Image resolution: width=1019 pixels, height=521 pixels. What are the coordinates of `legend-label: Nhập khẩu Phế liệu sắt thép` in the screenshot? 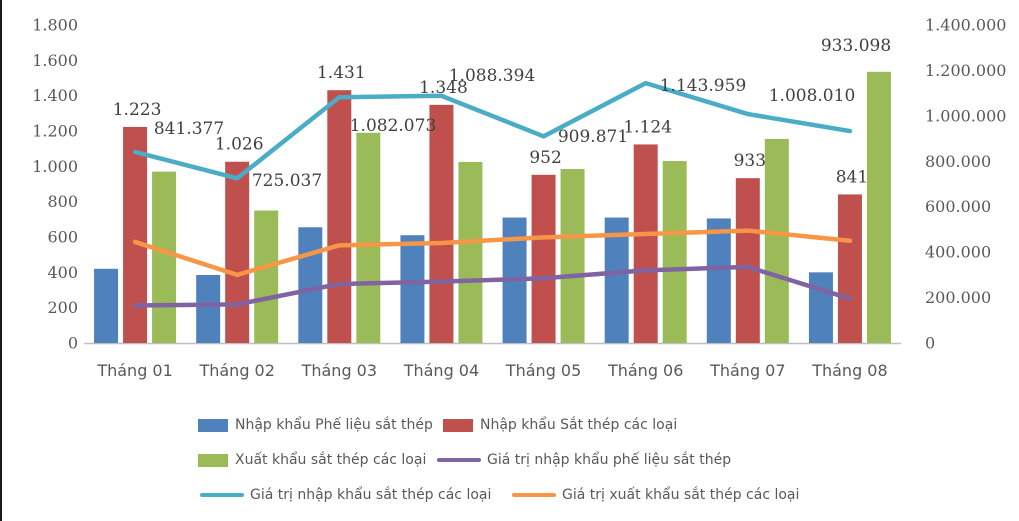 It's located at (334, 425).